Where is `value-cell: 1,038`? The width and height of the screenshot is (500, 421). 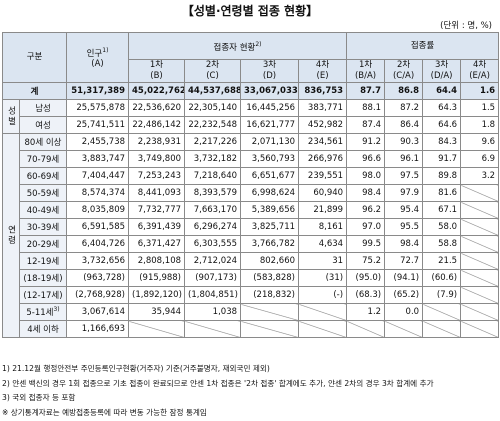
value-cell: 1,038 is located at coordinates (213, 312).